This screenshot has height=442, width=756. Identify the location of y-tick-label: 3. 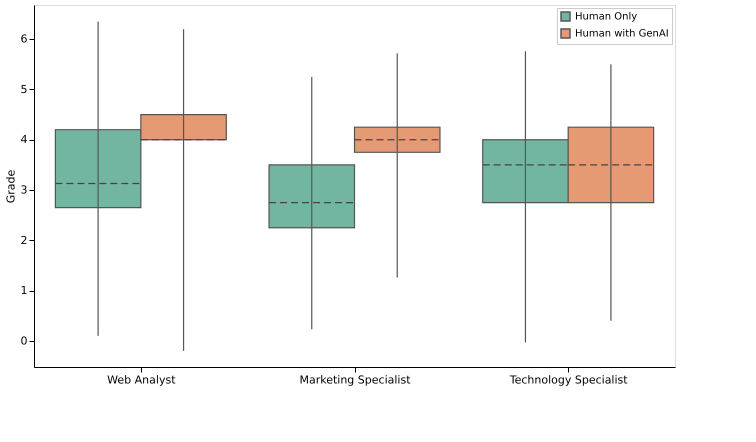
(24, 190).